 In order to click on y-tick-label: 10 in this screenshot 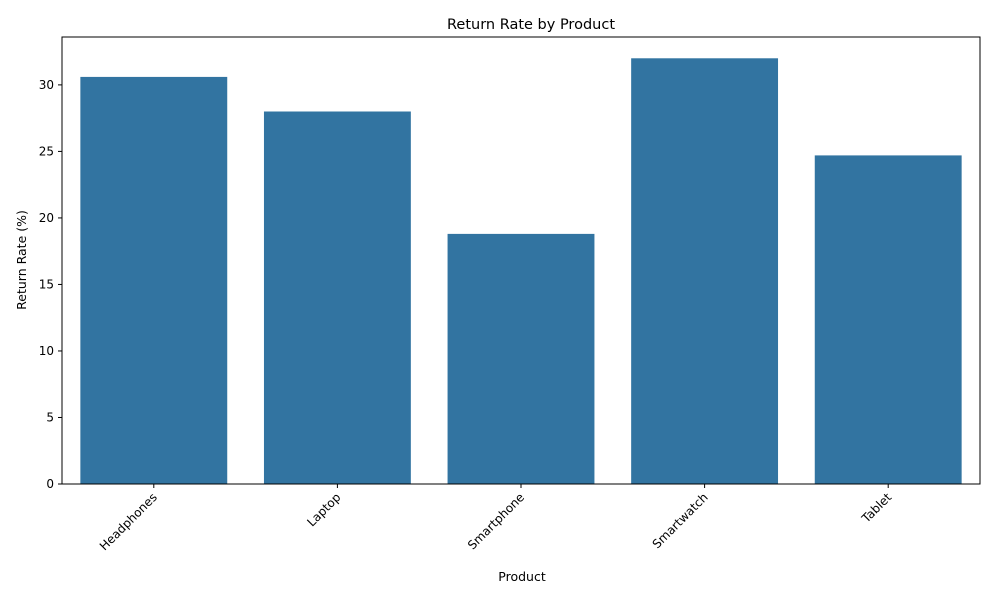, I will do `click(46, 351)`.